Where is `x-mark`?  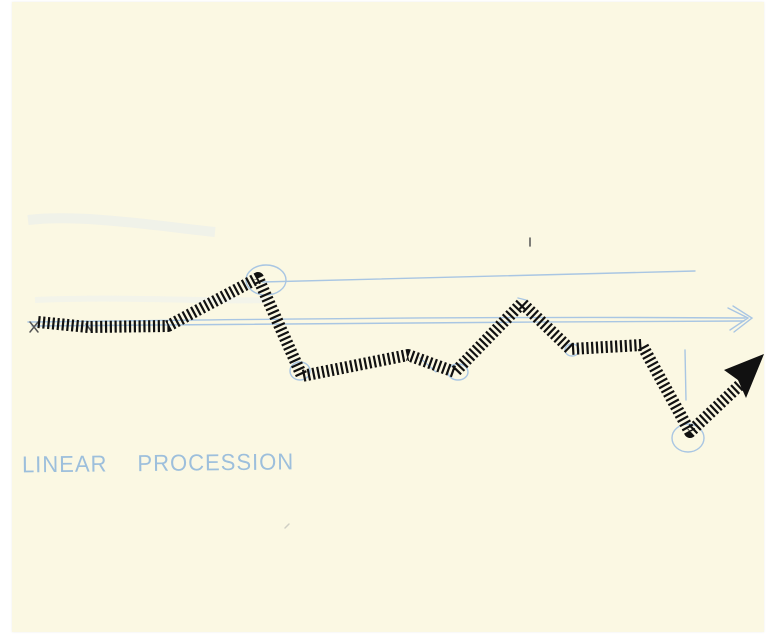 x-mark is located at coordinates (34, 327).